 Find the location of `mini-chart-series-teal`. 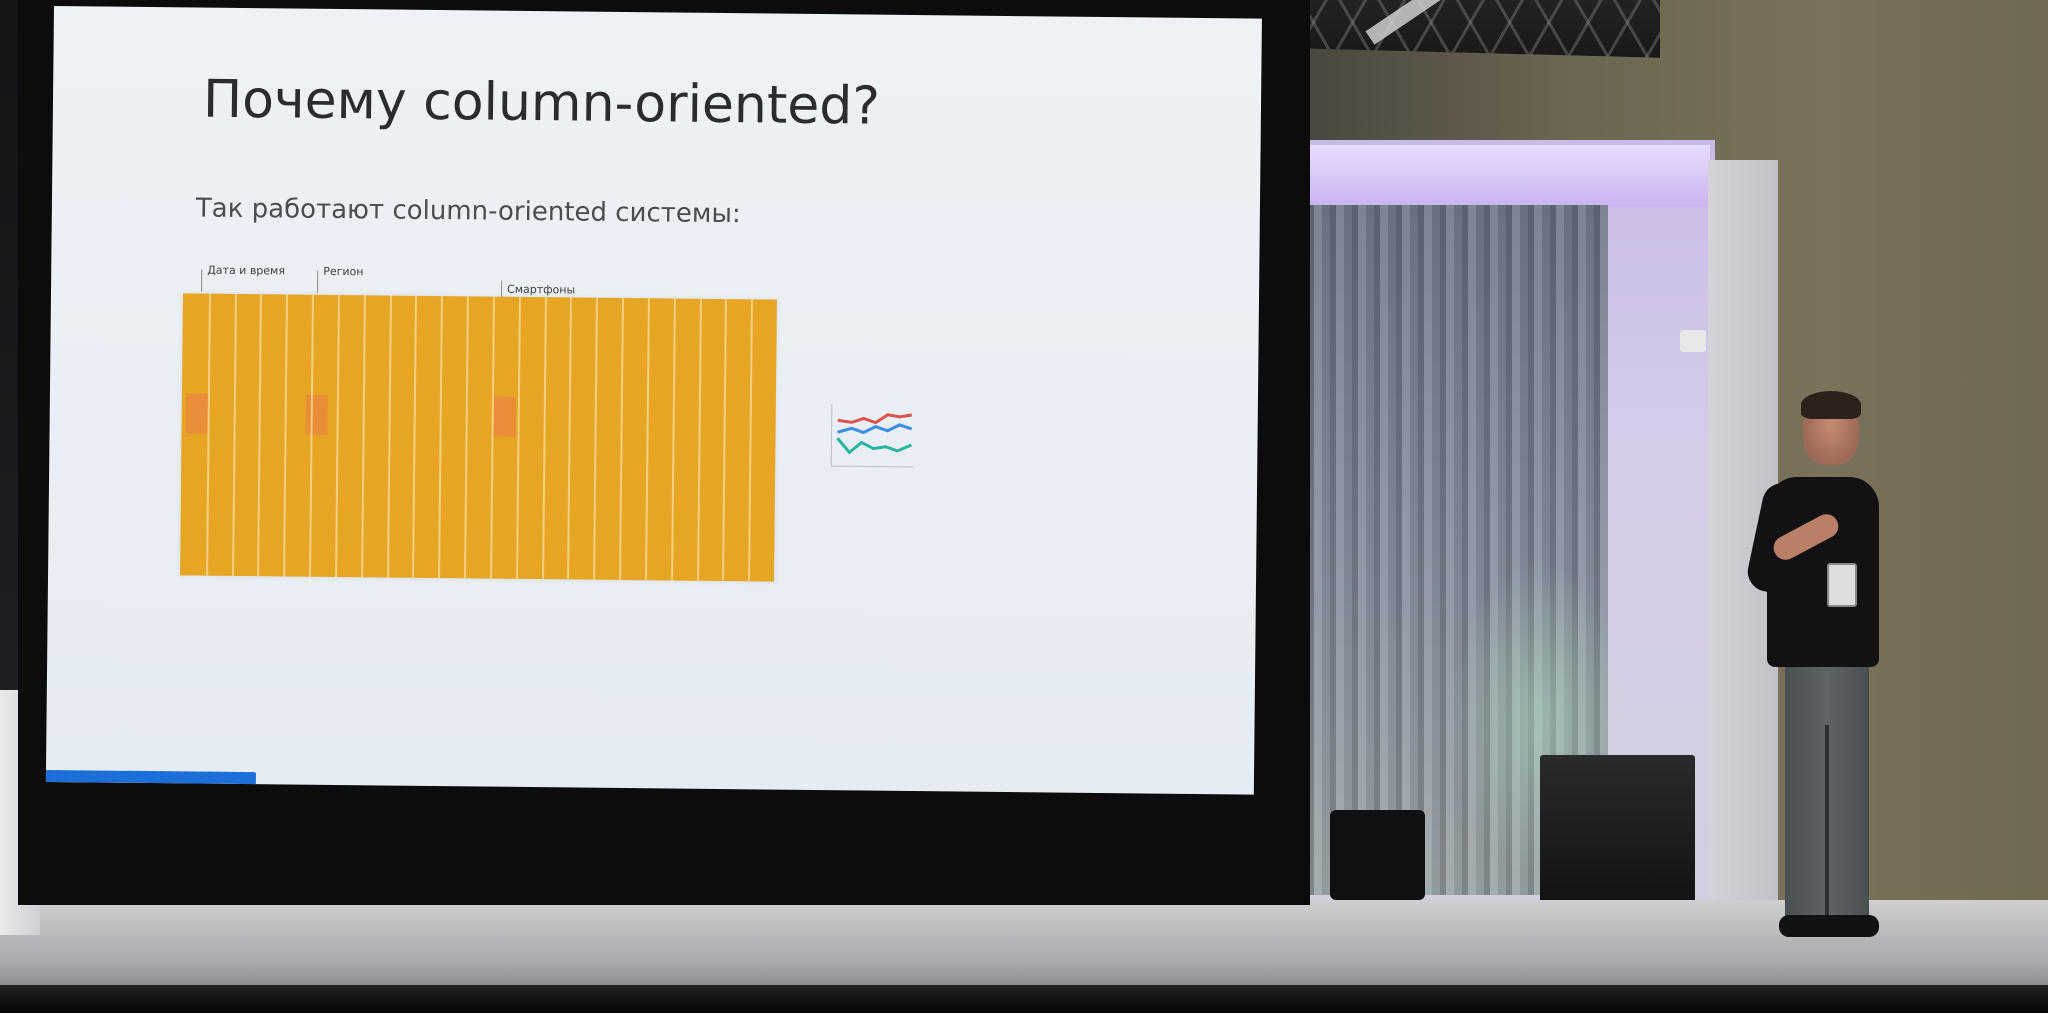

mini-chart-series-teal is located at coordinates (874, 446).